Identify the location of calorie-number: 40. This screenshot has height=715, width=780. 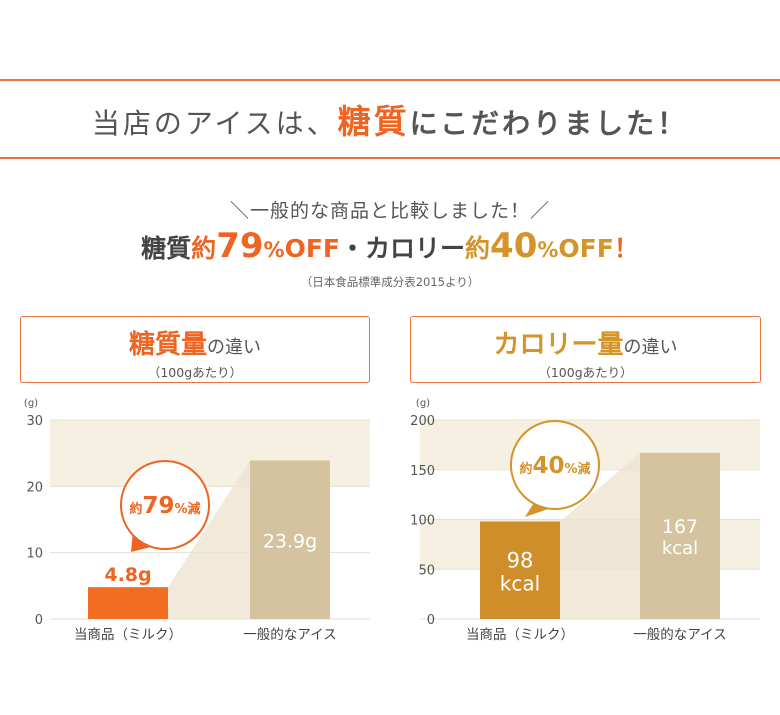
(514, 246).